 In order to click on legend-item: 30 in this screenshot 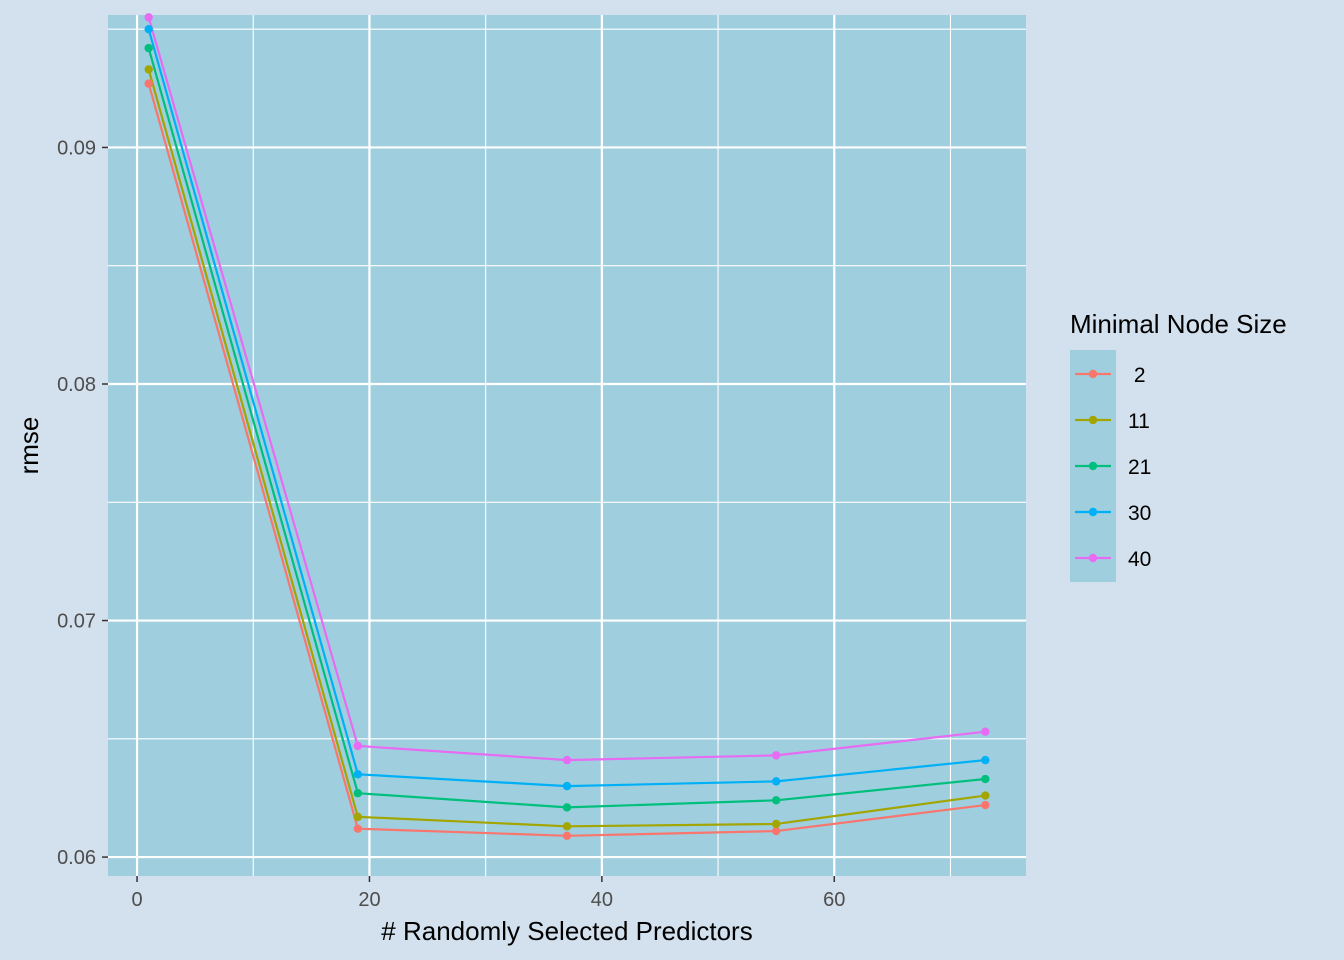, I will do `click(1113, 513)`.